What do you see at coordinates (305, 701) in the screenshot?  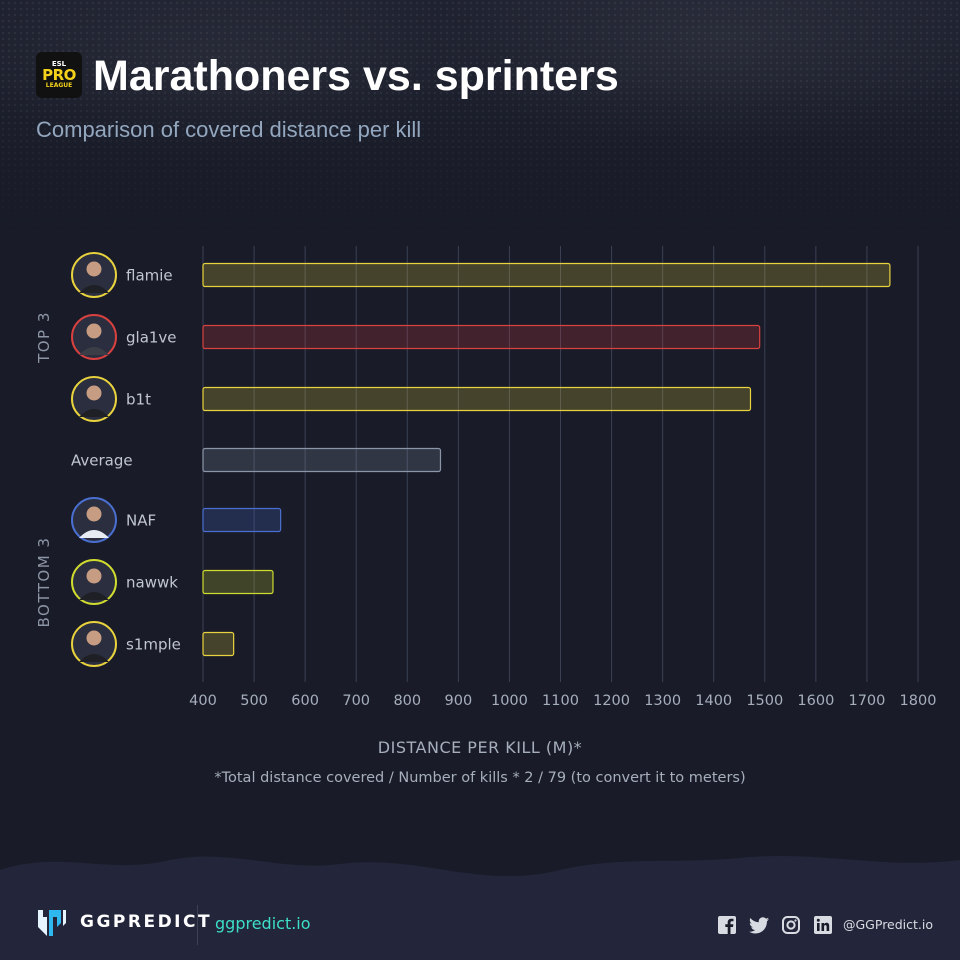 I see `x-tick-label: 600` at bounding box center [305, 701].